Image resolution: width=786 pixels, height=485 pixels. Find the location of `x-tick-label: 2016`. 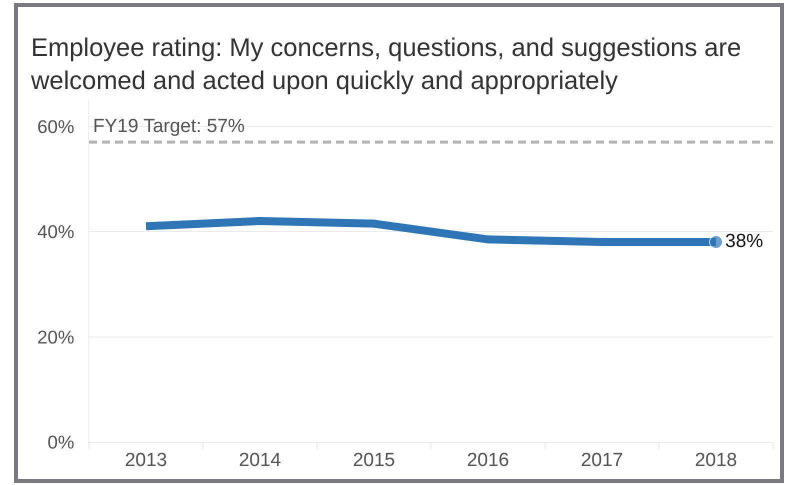

x-tick-label: 2016 is located at coordinates (488, 460).